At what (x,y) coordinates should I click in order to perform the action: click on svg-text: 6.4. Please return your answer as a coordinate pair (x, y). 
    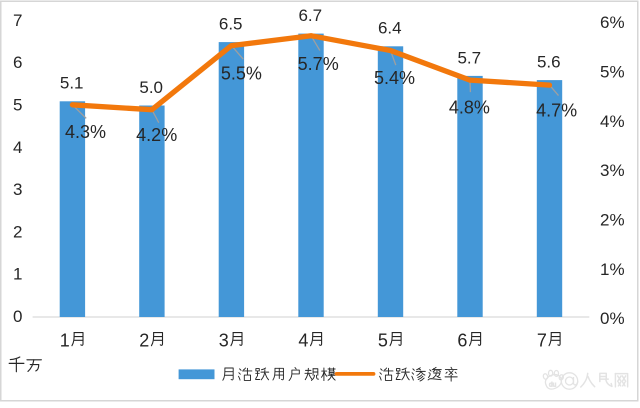
    Looking at the image, I should click on (390, 28).